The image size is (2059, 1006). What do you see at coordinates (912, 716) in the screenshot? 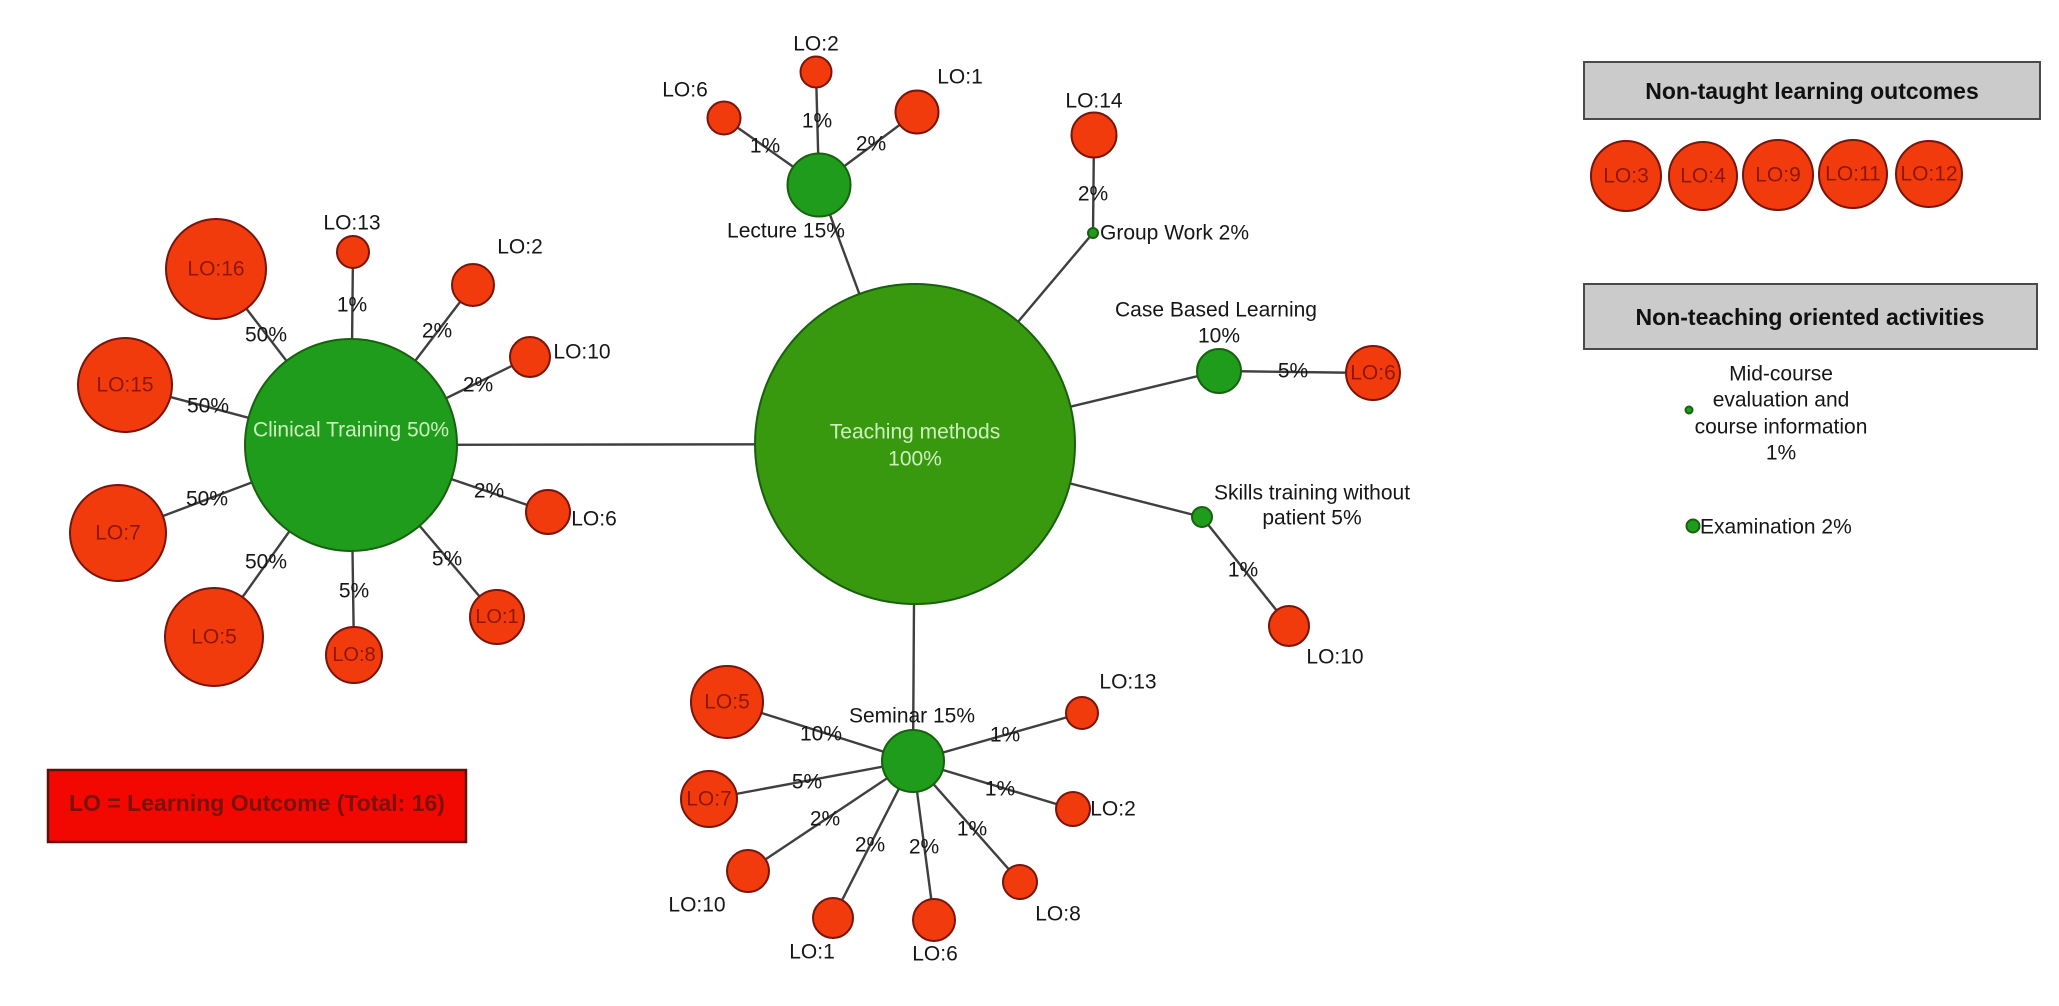
I see `svg-text: Seminar 15%` at bounding box center [912, 716].